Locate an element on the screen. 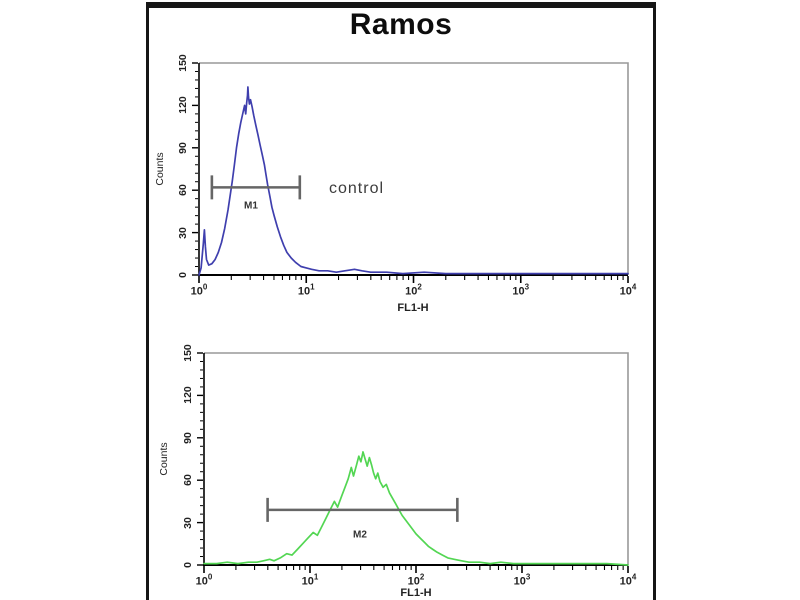 Image resolution: width=800 pixels, height=600 pixels. x-axis-title-top: FL1-H is located at coordinates (413, 308).